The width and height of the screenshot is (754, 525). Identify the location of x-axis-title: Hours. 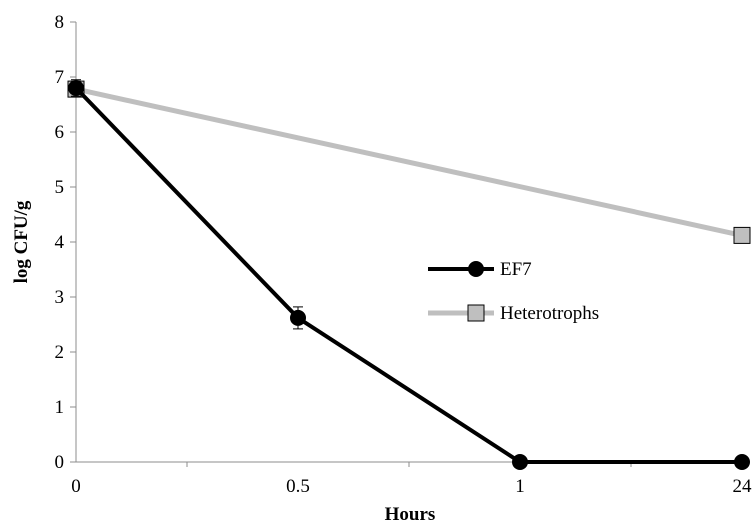
(410, 514).